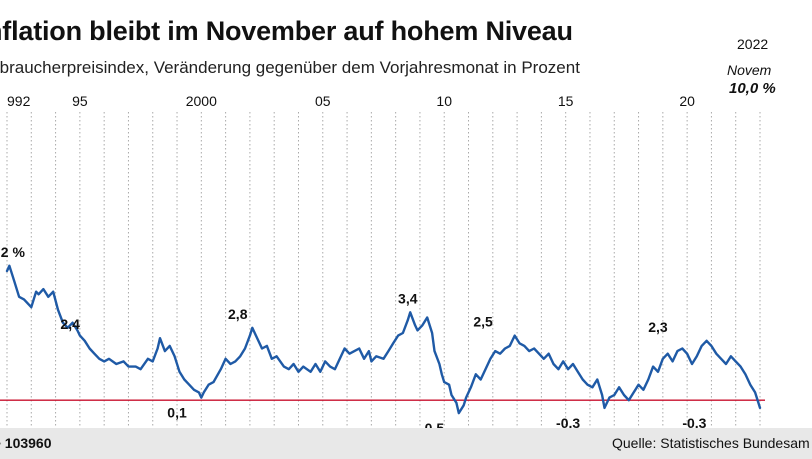 The height and width of the screenshot is (459, 812). Describe the element at coordinates (444, 101) in the screenshot. I see `x-tick-label-2010: 10` at that location.